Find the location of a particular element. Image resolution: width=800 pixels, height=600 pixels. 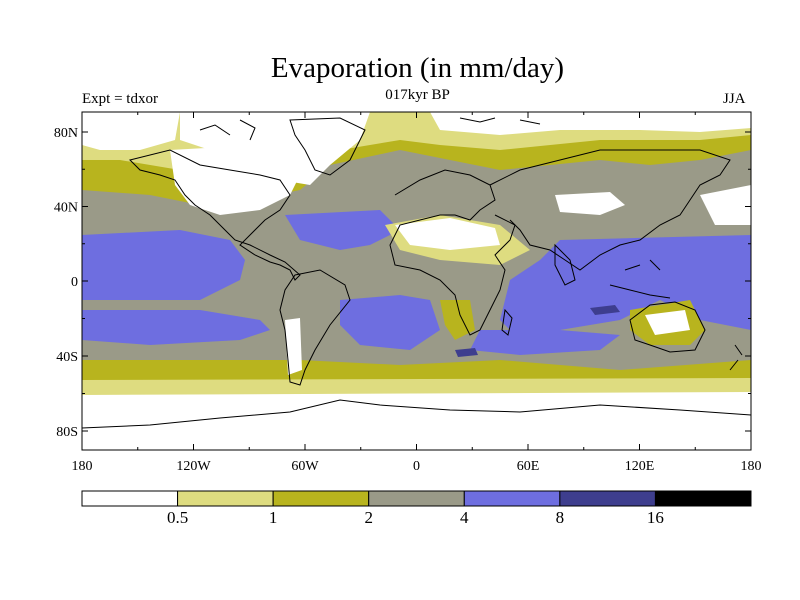

colorbar-level-label: 4 is located at coordinates (464, 517).